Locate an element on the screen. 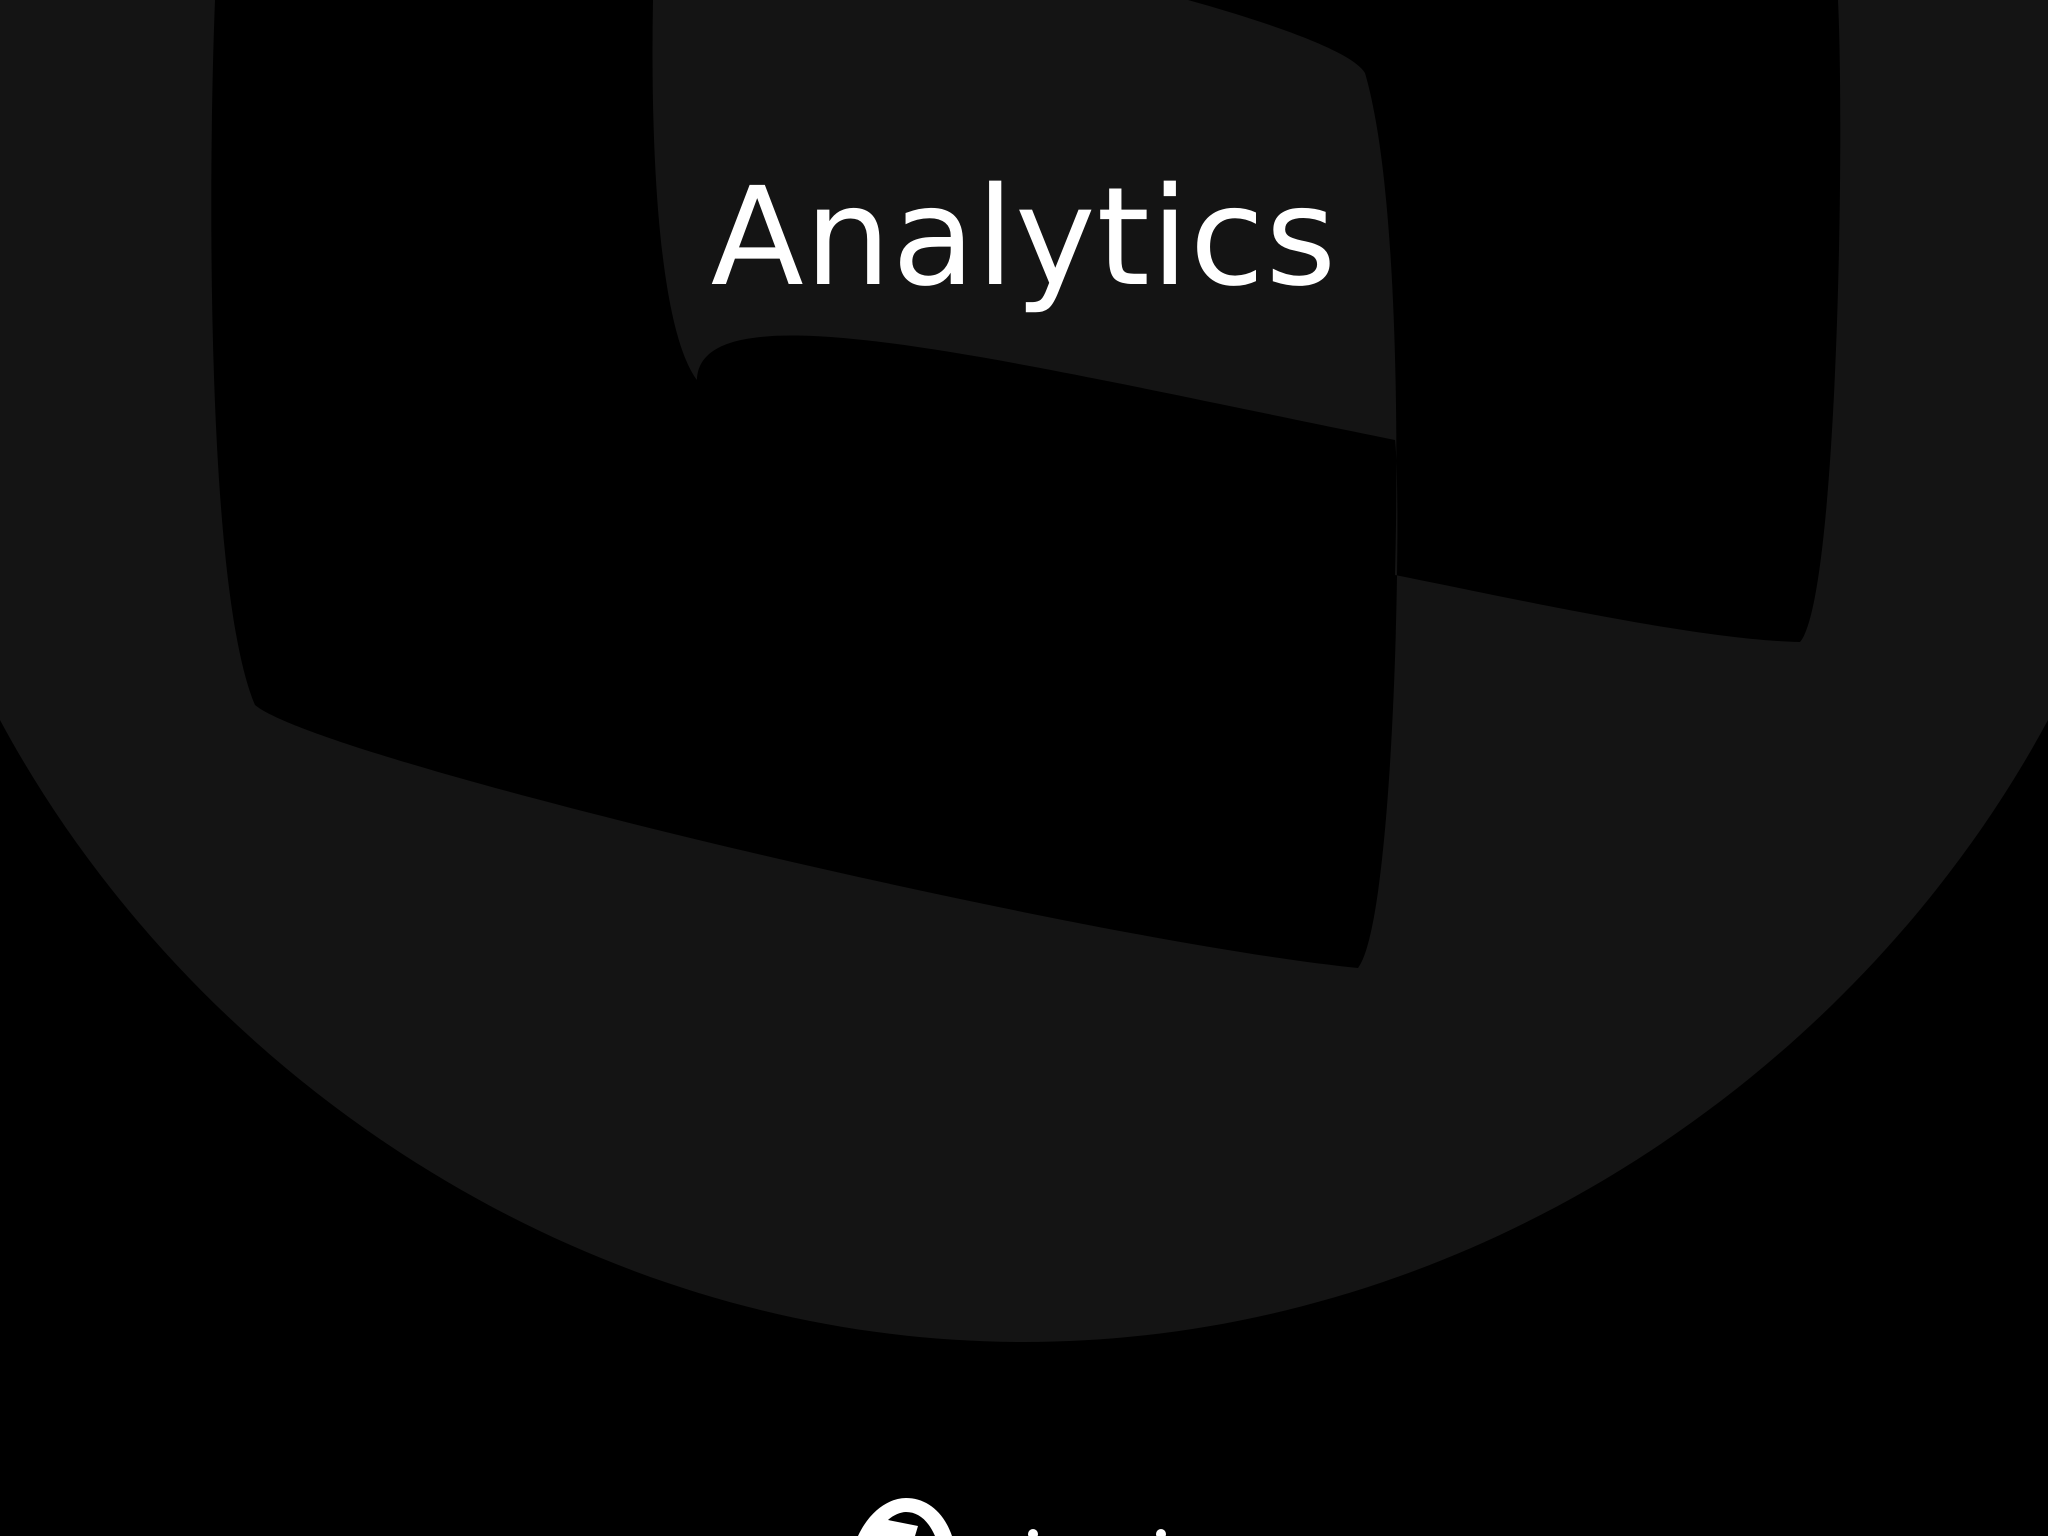  page-title: Analytics is located at coordinates (1024, 238).